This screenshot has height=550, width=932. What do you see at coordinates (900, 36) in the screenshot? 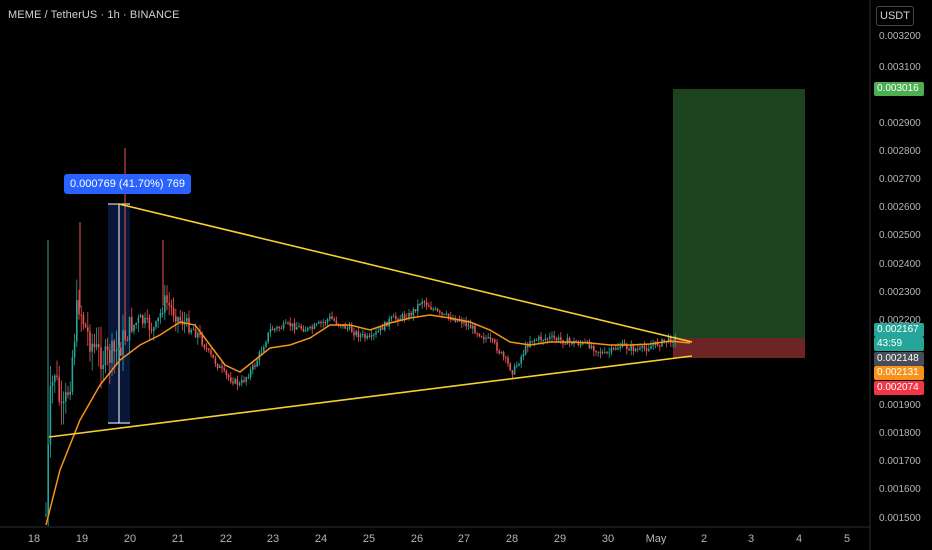
I see `price-tick: 0.003200` at bounding box center [900, 36].